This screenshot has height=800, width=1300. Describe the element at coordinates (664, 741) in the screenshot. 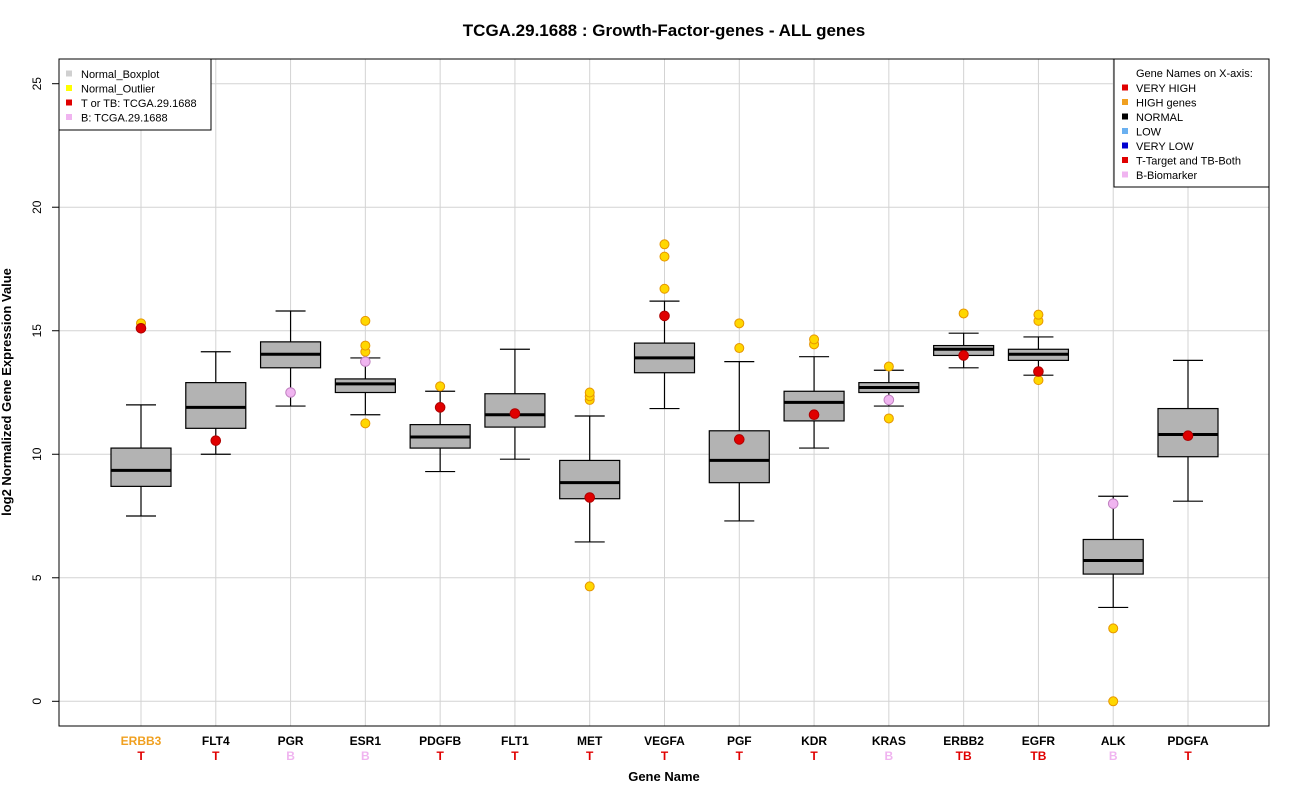

I see `x-tick-label: VEGFA` at that location.